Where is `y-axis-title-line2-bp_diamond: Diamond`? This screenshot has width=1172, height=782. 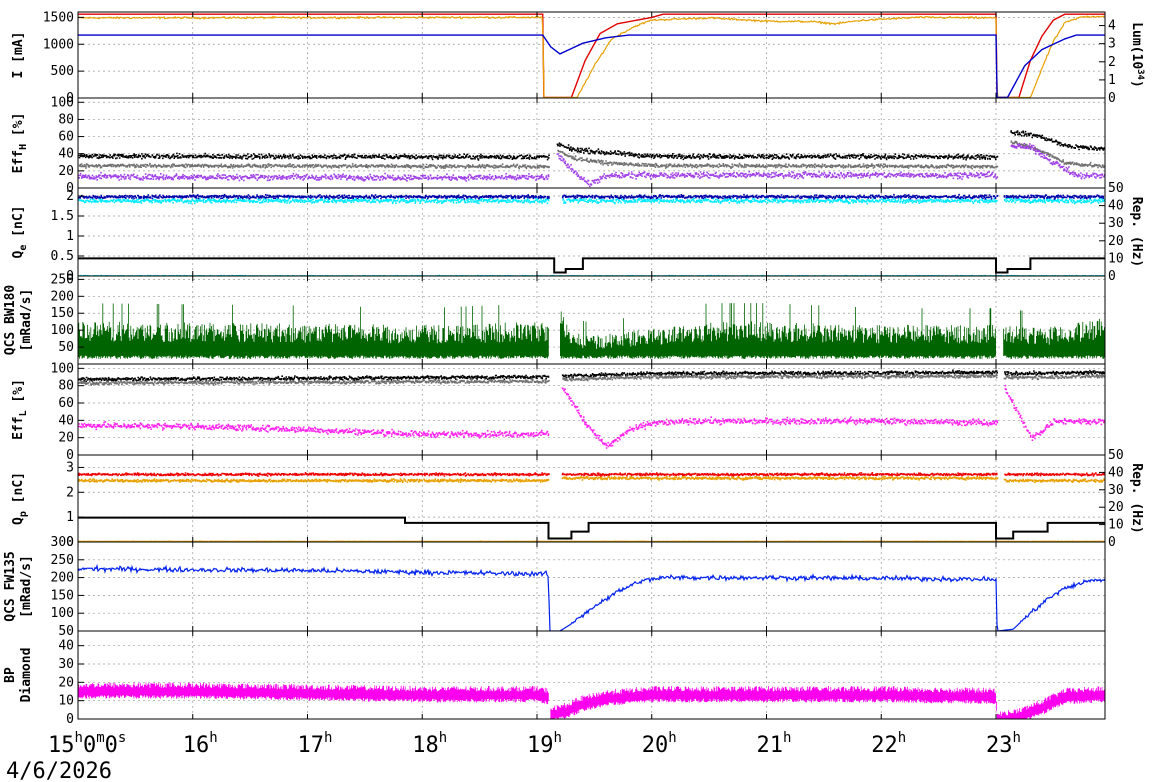 y-axis-title-line2-bp_diamond: Diamond is located at coordinates (26, 675).